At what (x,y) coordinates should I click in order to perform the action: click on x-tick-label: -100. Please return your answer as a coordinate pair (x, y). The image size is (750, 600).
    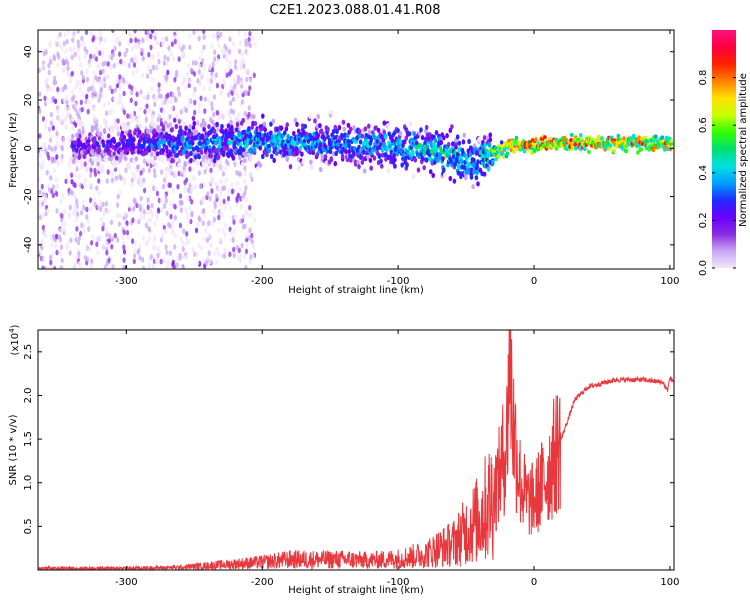
    Looking at the image, I should click on (398, 582).